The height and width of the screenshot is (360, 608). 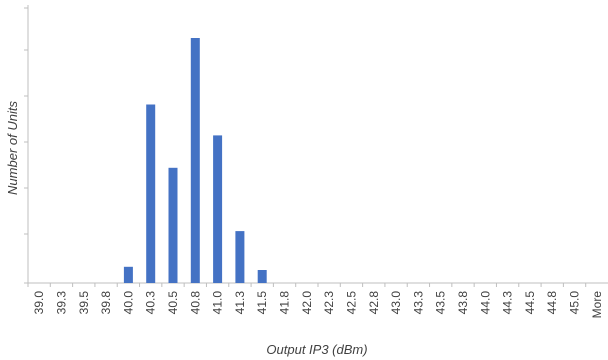 What do you see at coordinates (262, 276) in the screenshot?
I see `bar-41.5` at bounding box center [262, 276].